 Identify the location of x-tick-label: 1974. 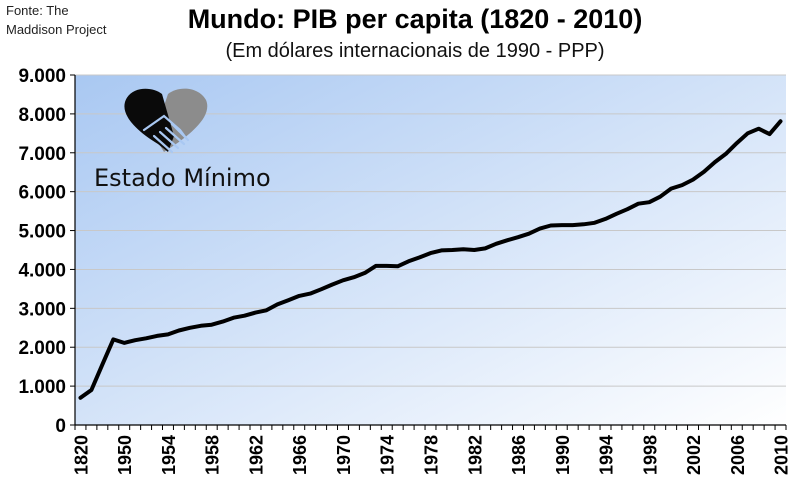
(388, 455).